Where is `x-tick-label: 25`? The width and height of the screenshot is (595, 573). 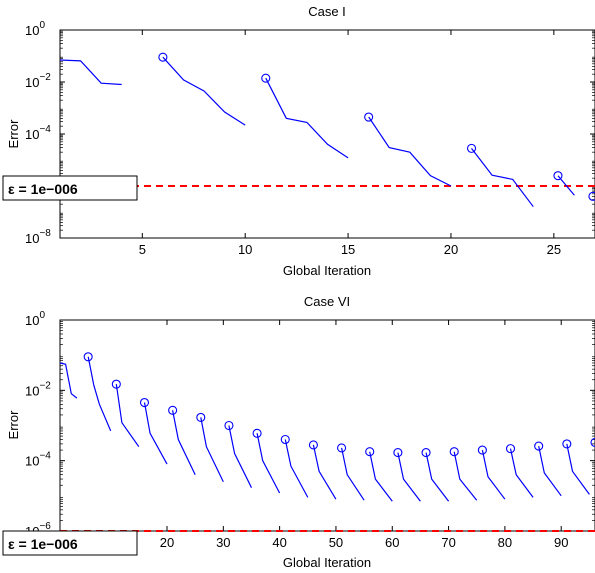
x-tick-label: 25 is located at coordinates (554, 249).